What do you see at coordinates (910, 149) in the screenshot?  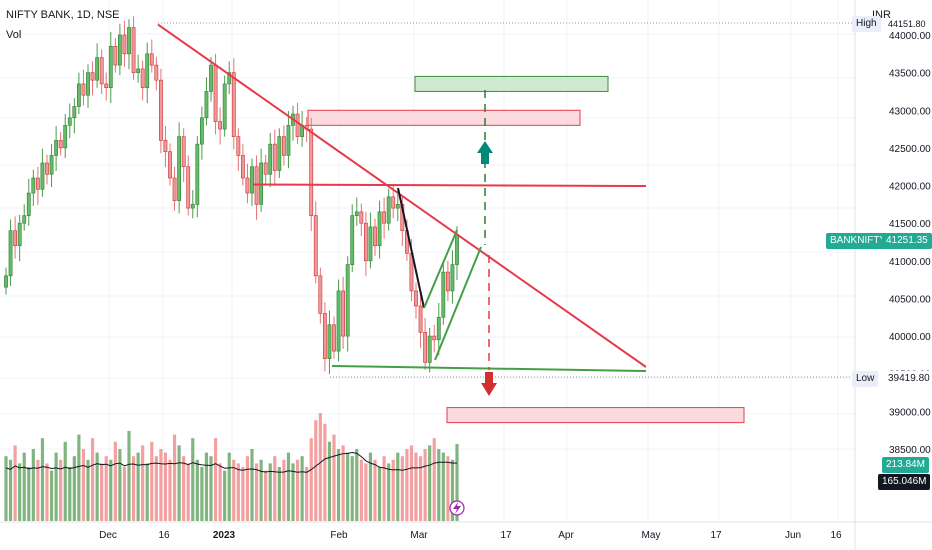 I see `y-tick-label: 42500.00` at bounding box center [910, 149].